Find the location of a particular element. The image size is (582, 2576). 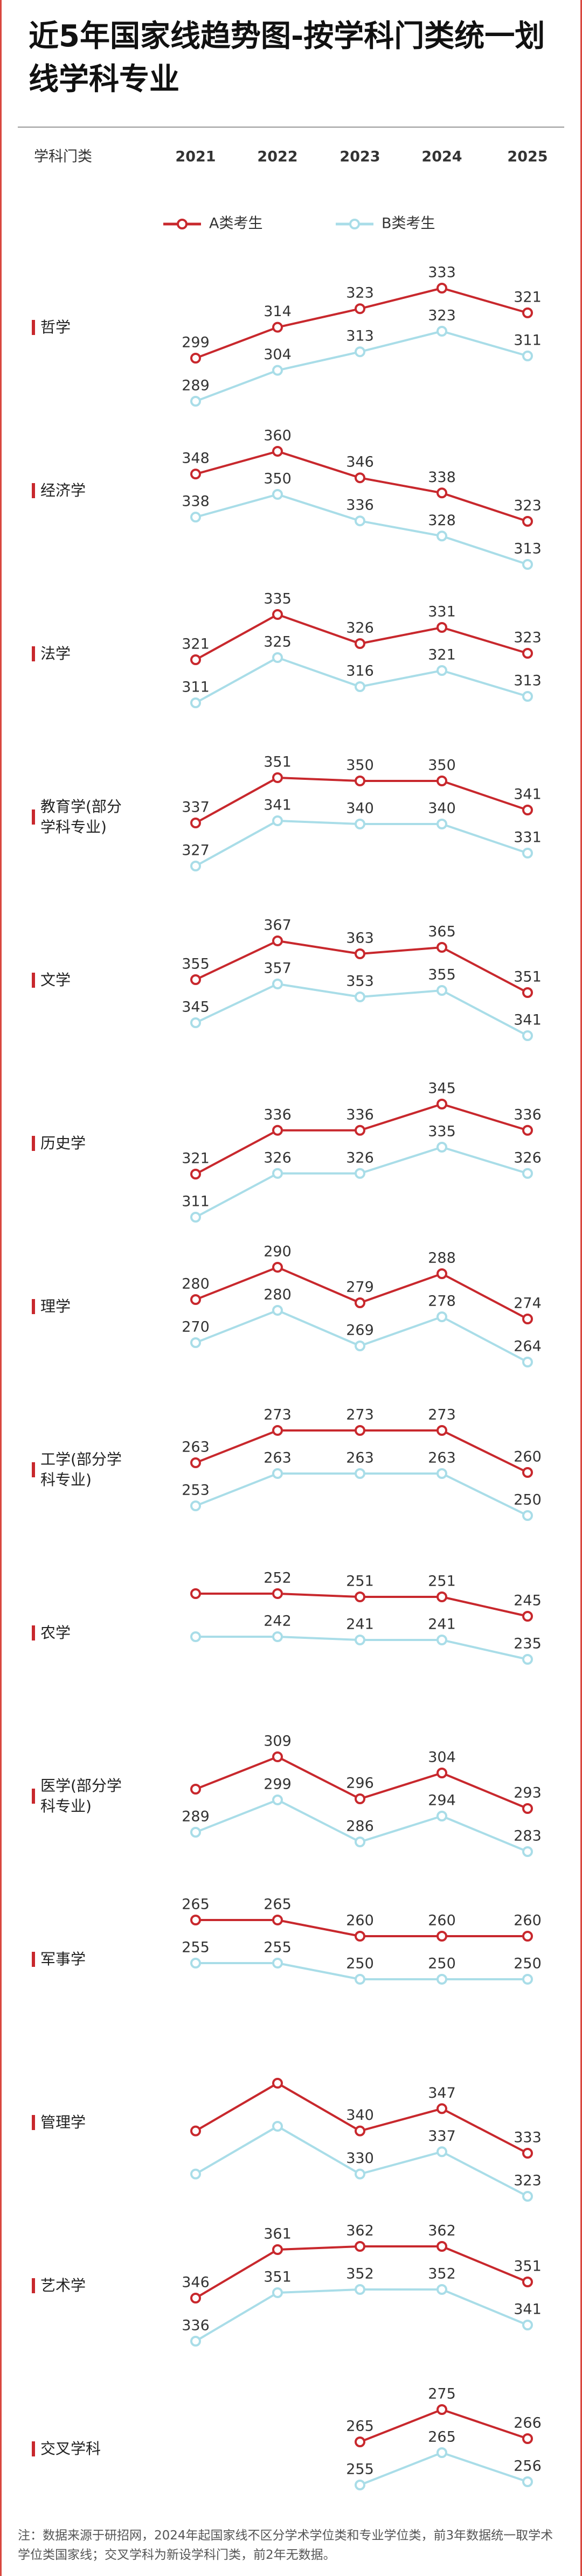

data-label: 338 is located at coordinates (442, 477).